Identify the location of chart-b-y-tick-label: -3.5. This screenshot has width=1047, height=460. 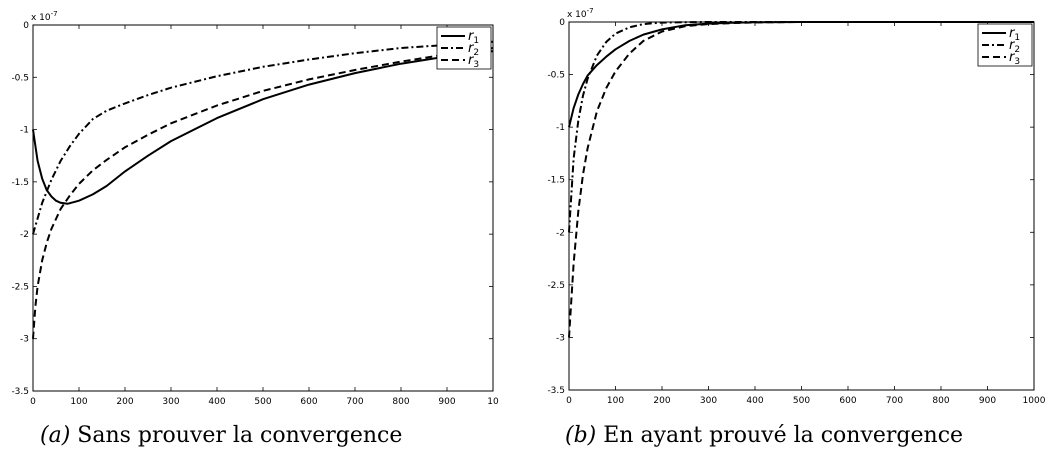
(556, 391).